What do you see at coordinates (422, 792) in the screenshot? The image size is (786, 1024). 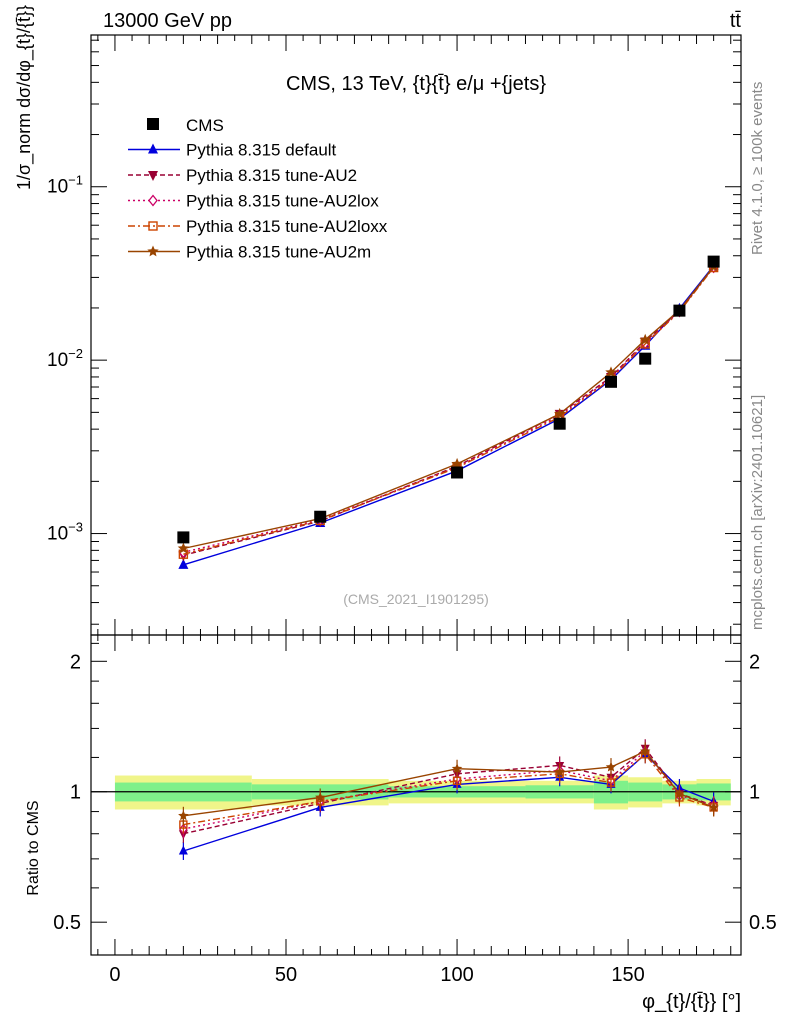 I see `ratio-uncertainty-bands` at bounding box center [422, 792].